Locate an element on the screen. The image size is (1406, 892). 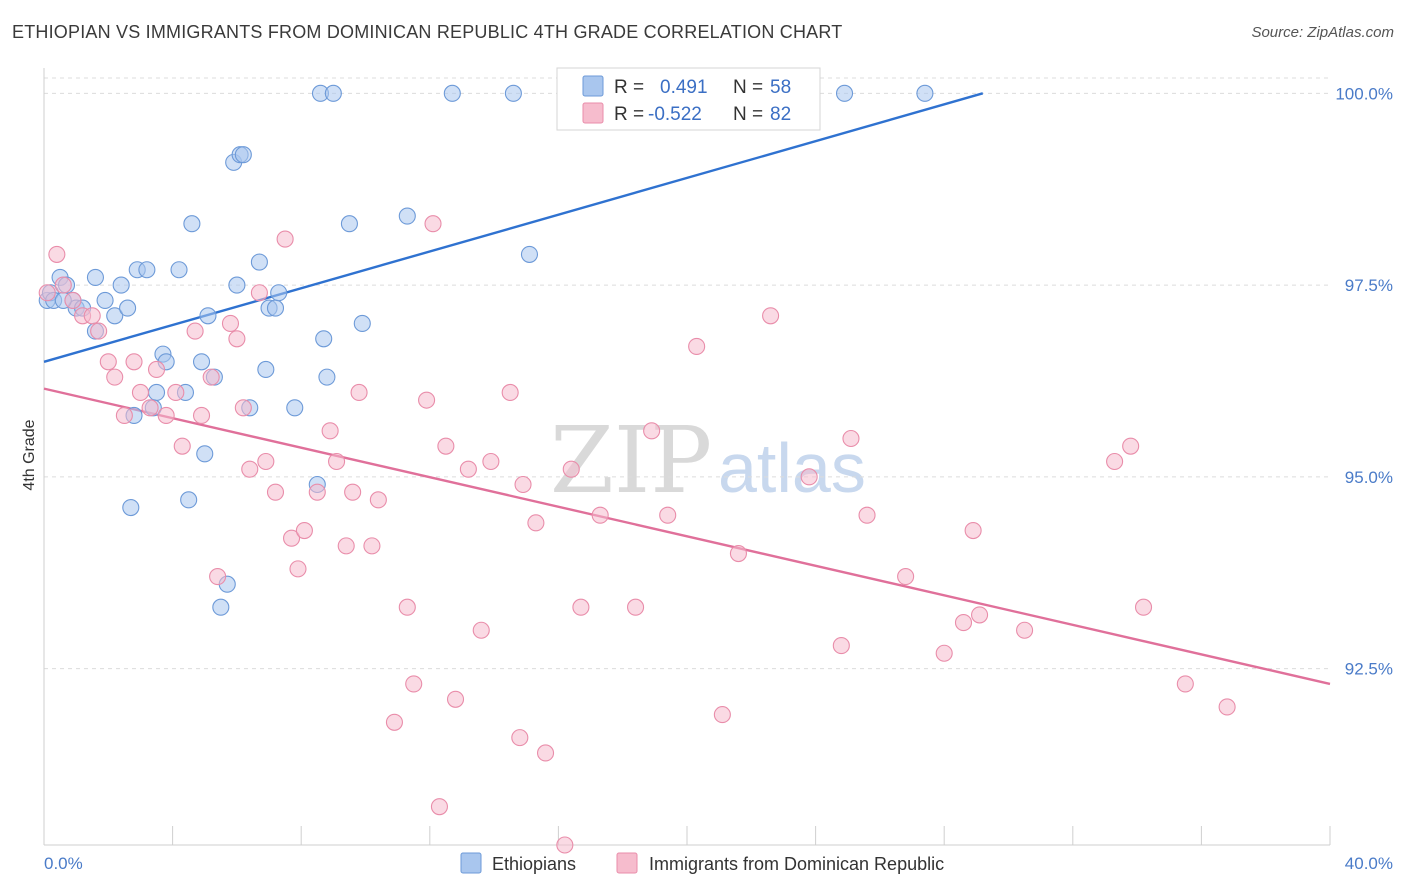
bottom-legend-ethiopians: Ethiopians is located at coordinates (534, 864).